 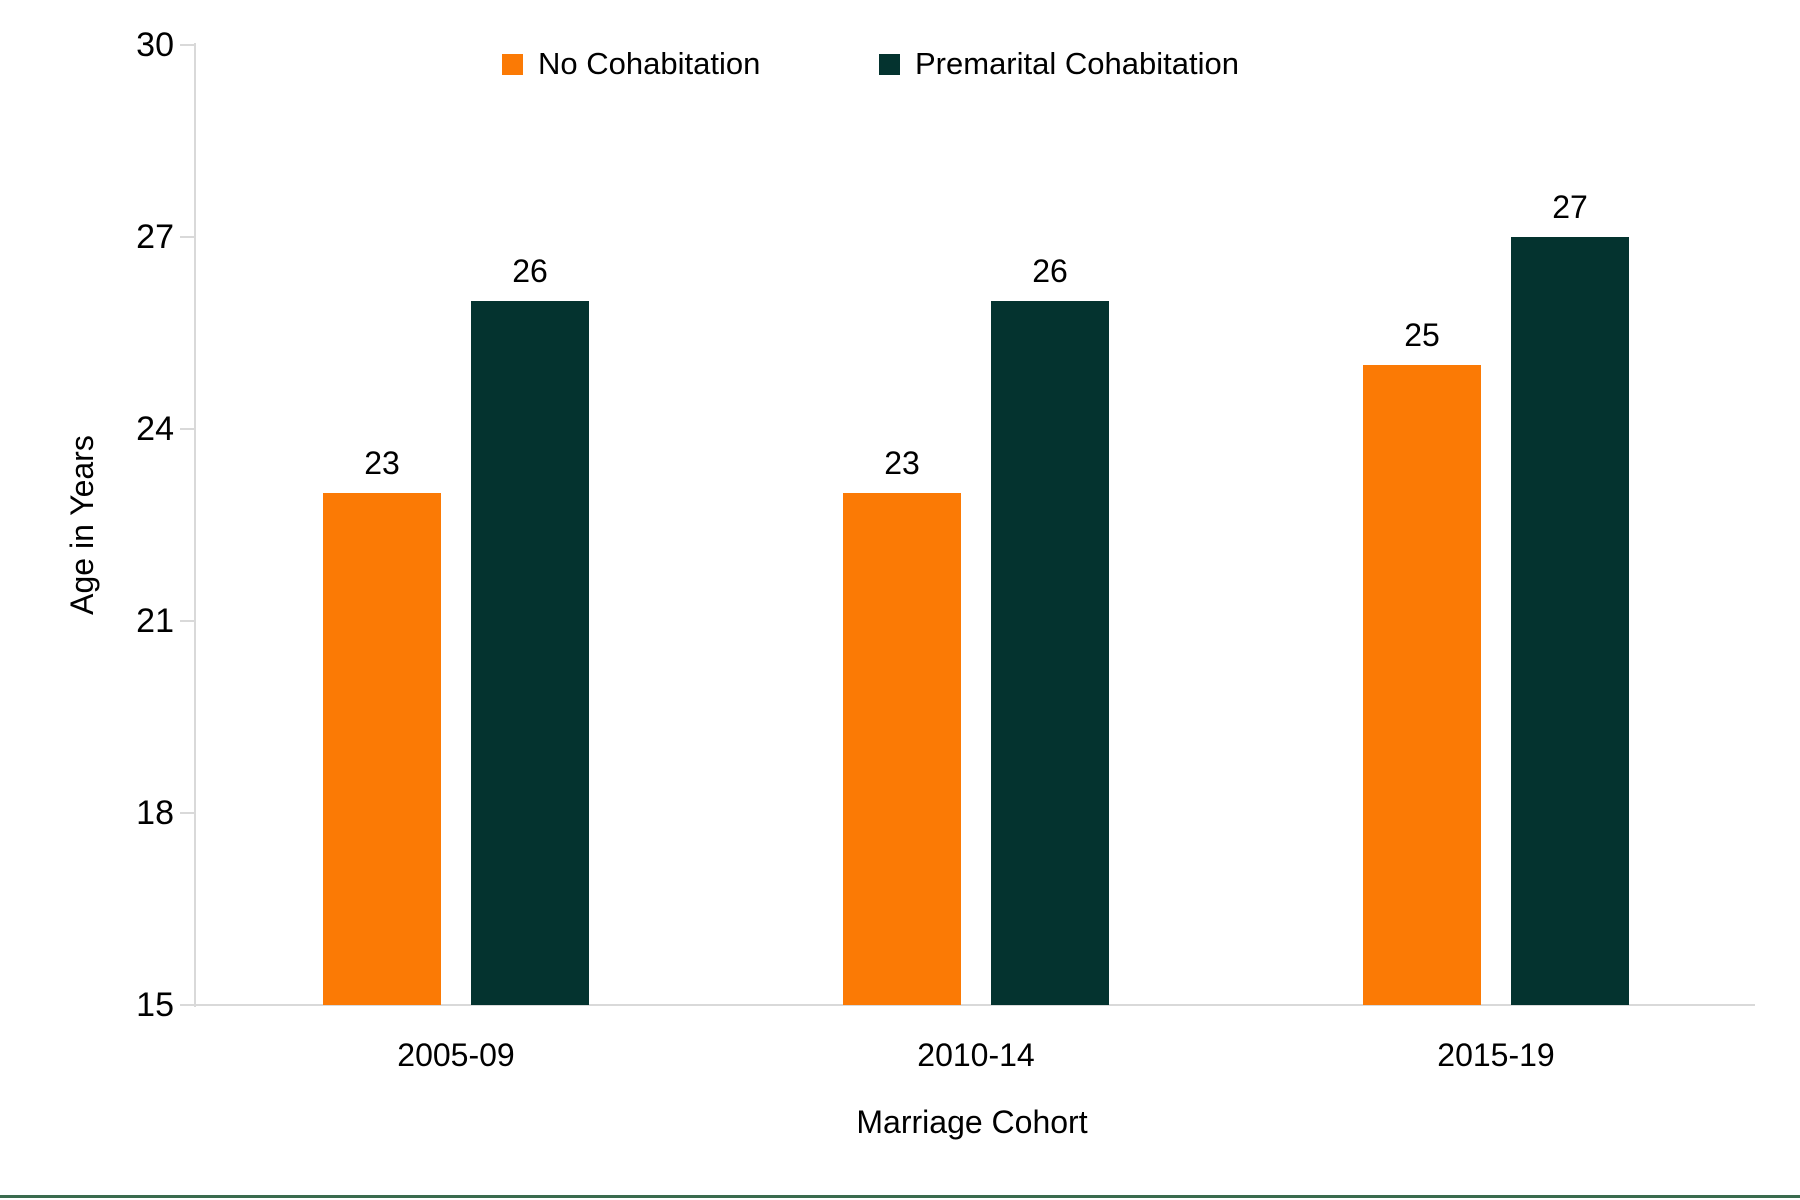 What do you see at coordinates (1077, 63) in the screenshot?
I see `legend-label: Premarital Cohabitation` at bounding box center [1077, 63].